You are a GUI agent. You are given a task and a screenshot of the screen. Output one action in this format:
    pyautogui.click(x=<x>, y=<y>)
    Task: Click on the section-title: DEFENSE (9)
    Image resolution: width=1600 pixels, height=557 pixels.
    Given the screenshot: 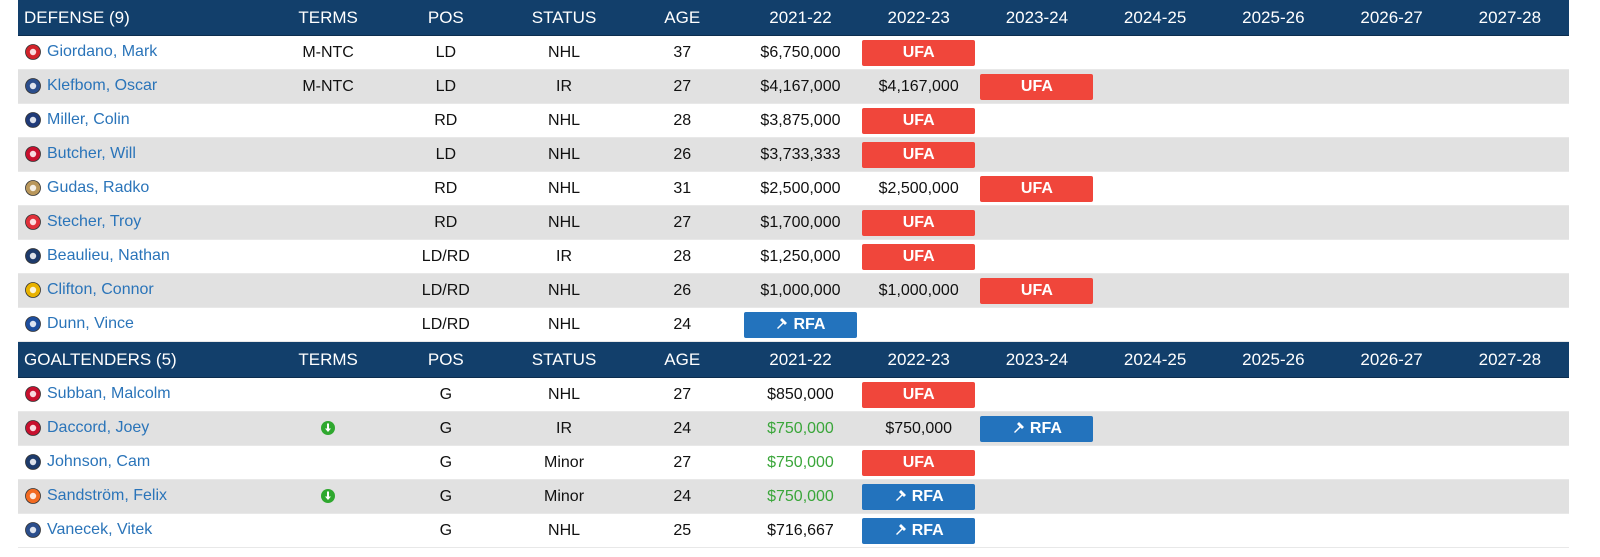 What is the action you would take?
    pyautogui.click(x=144, y=18)
    